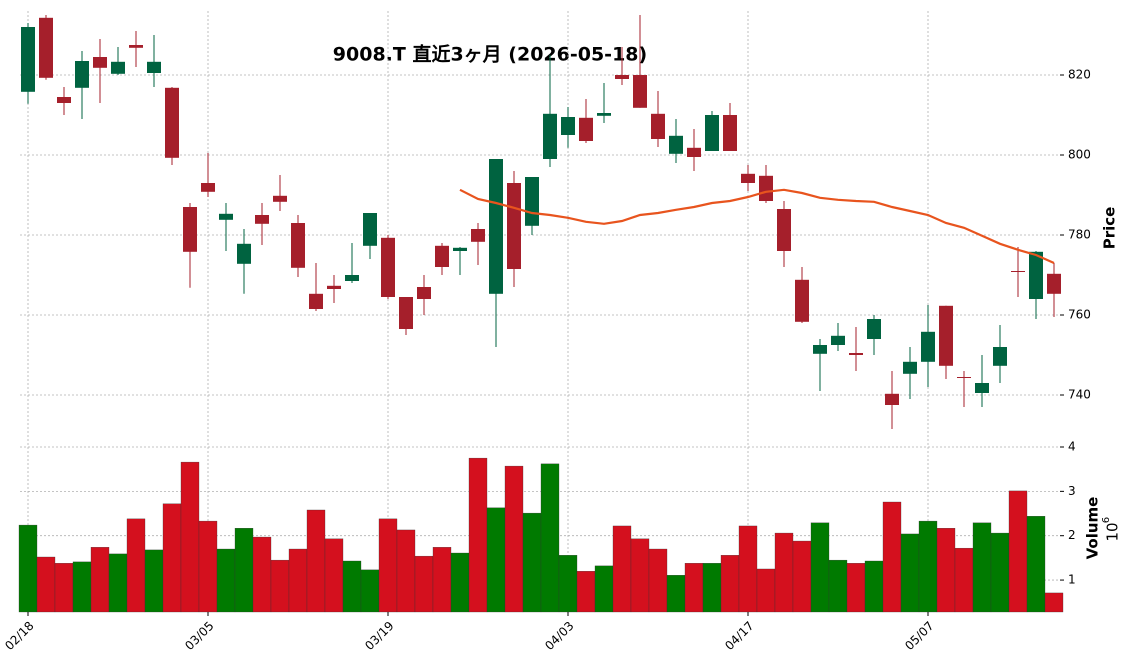 This screenshot has height=670, width=1136. Describe the element at coordinates (757, 226) in the screenshot. I see `moving-average` at that location.